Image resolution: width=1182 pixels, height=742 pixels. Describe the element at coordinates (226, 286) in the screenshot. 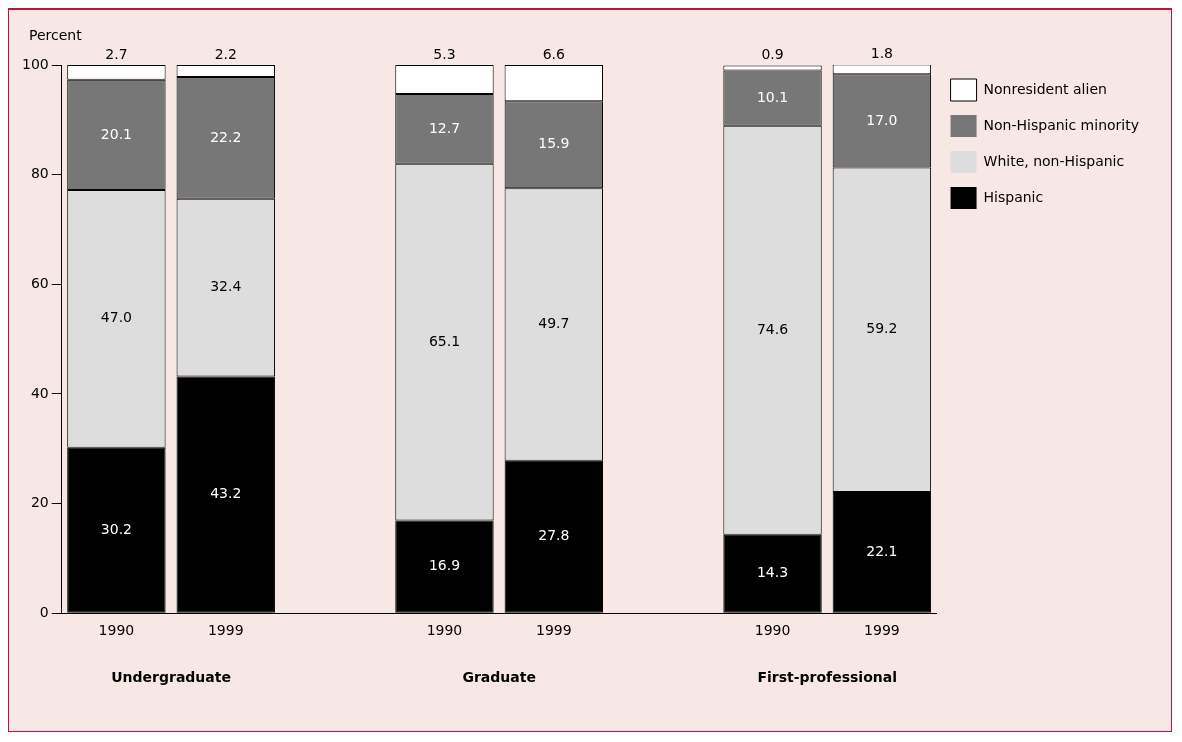

I see `data-label: 32.4` at that location.